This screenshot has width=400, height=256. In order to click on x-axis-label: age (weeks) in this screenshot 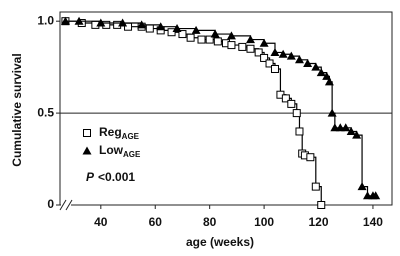, I will do `click(220, 242)`.